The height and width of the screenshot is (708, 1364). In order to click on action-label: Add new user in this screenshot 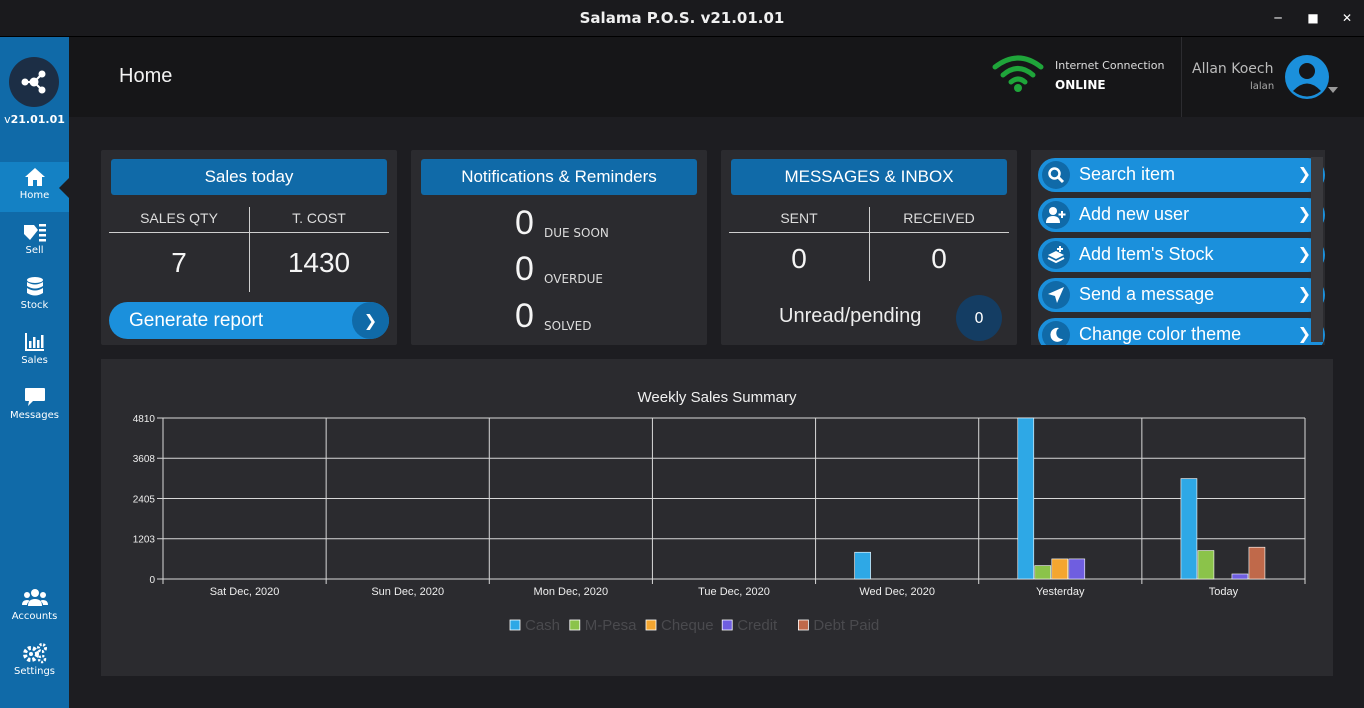, I will do `click(1134, 214)`.